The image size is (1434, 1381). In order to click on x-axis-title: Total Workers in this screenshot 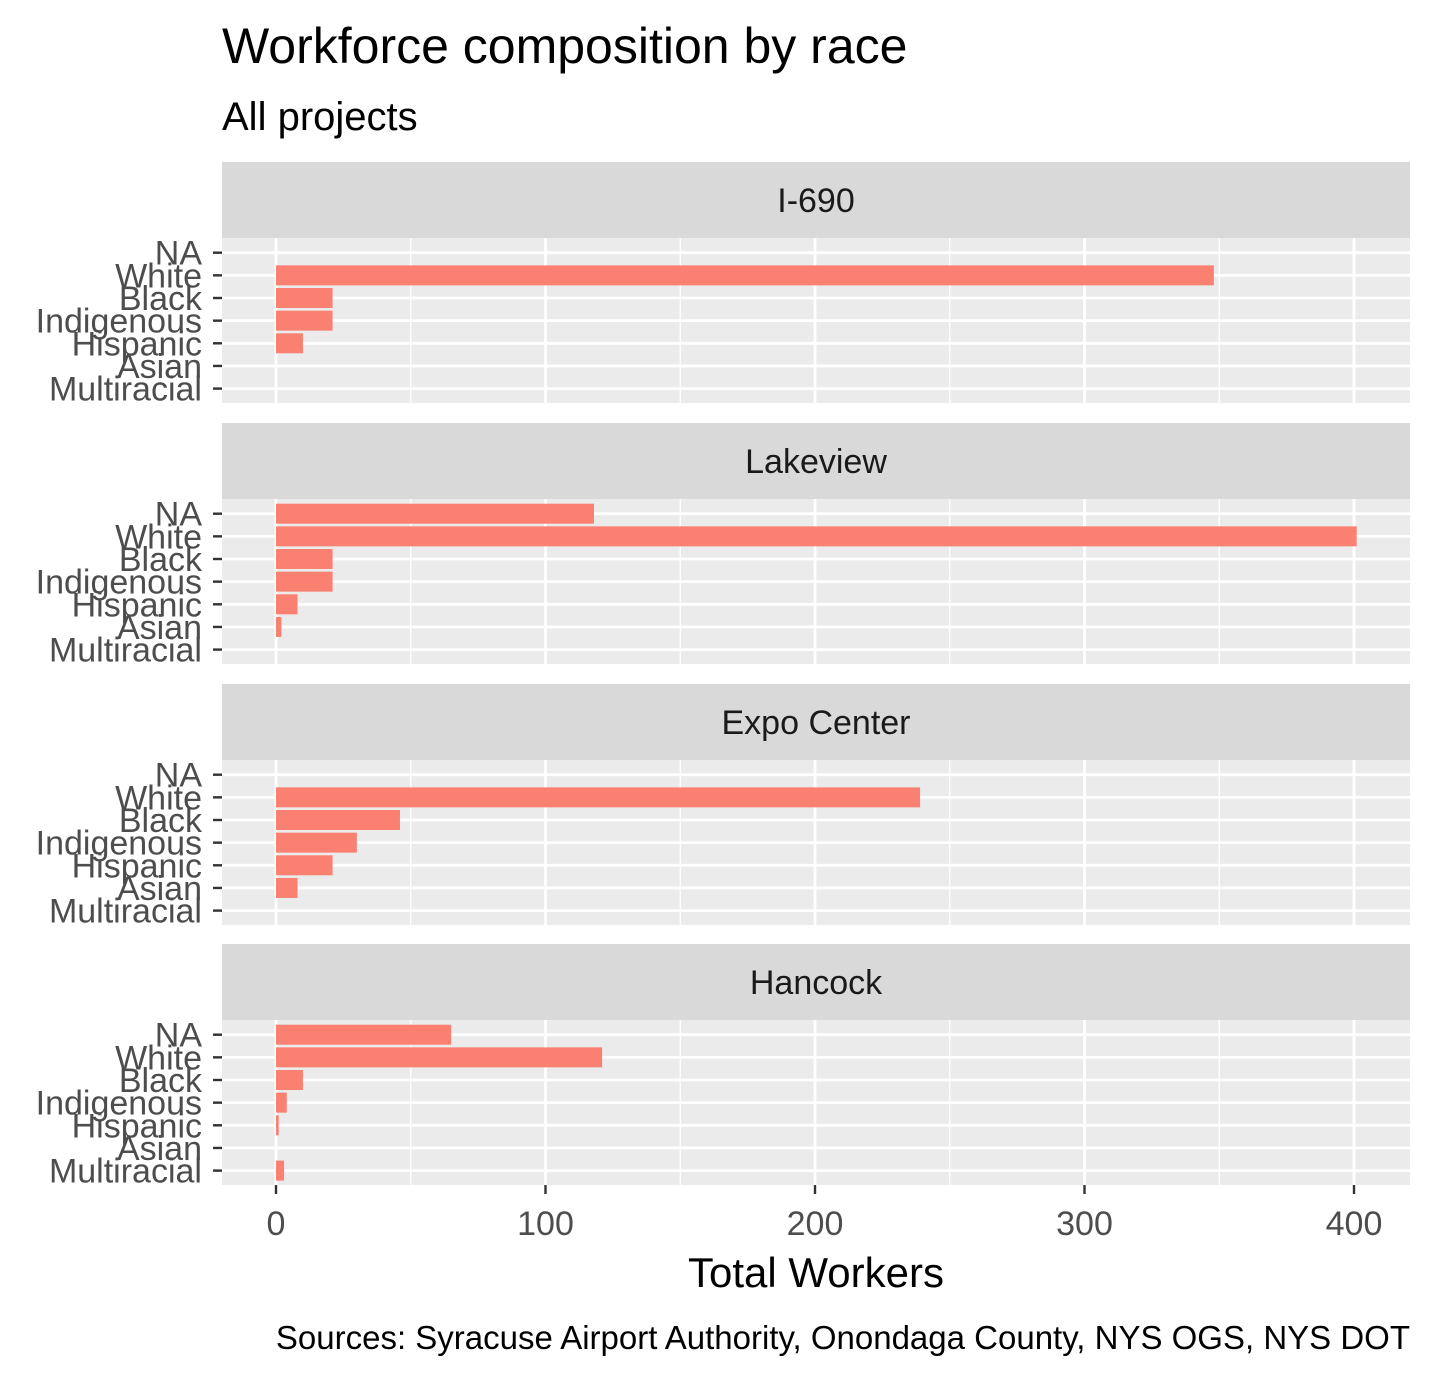, I will do `click(816, 1272)`.